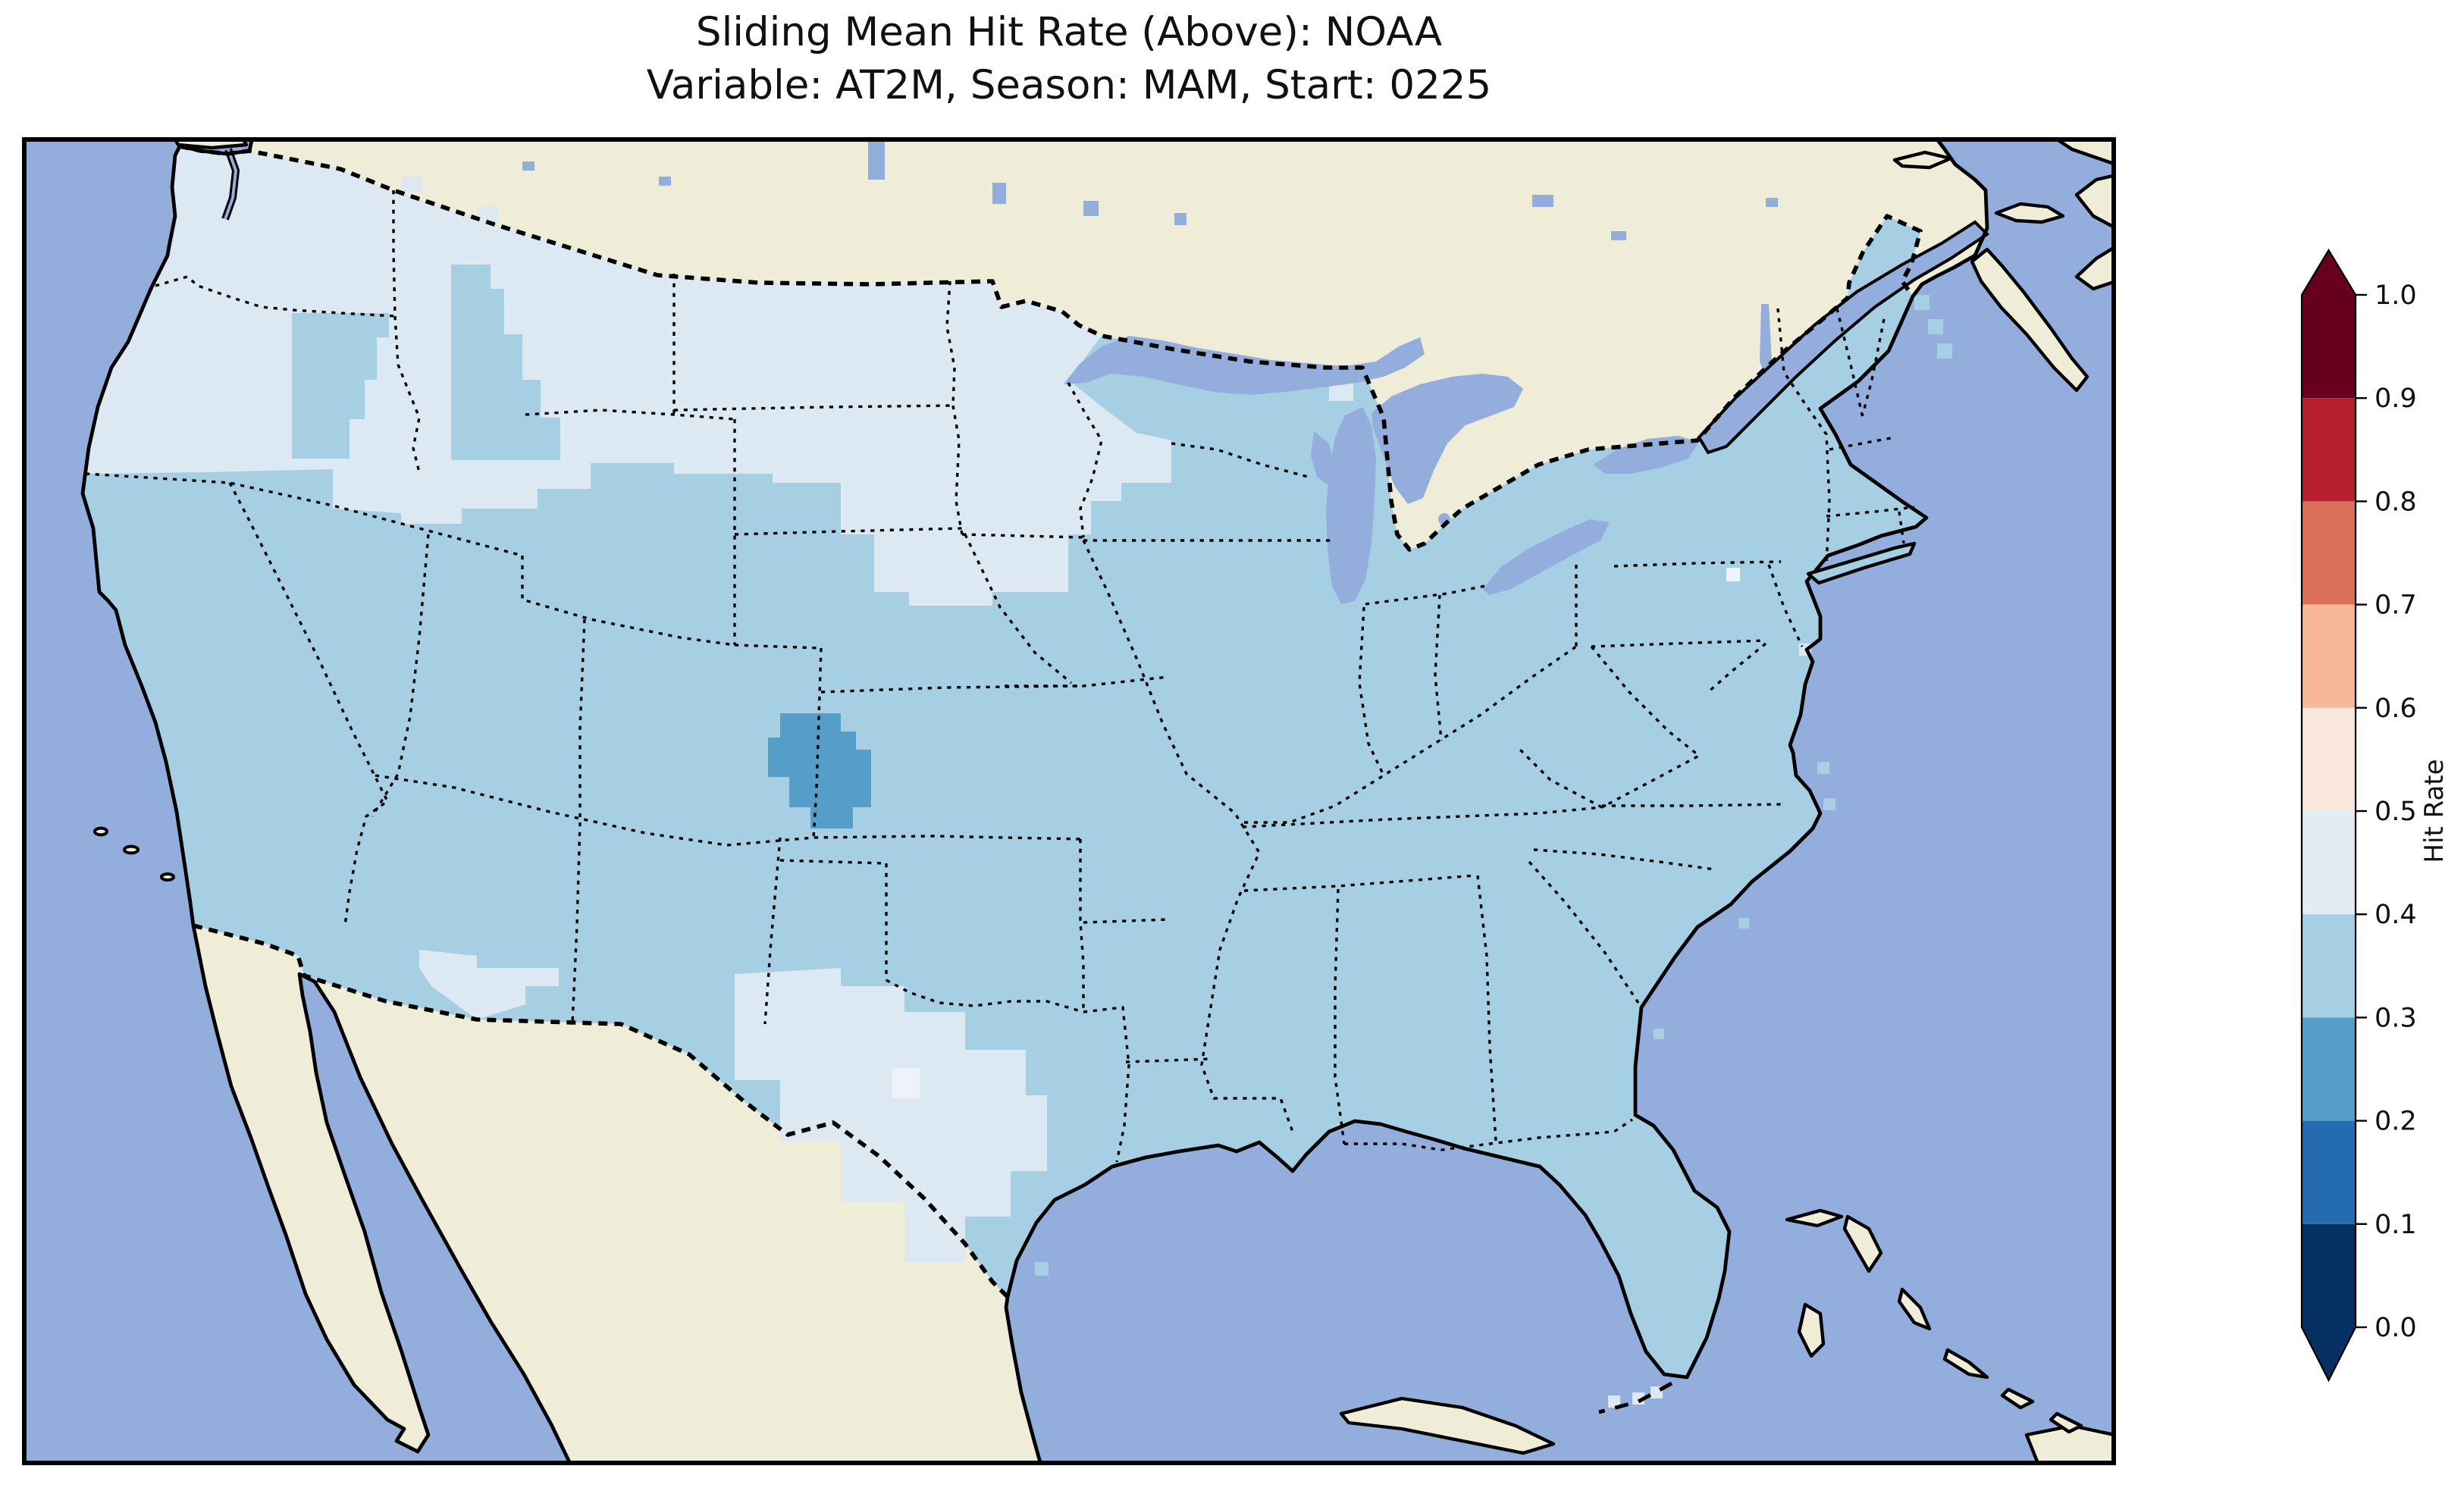 The image size is (2464, 1494). Describe the element at coordinates (2396, 399) in the screenshot. I see `svg-text: 0.9` at that location.